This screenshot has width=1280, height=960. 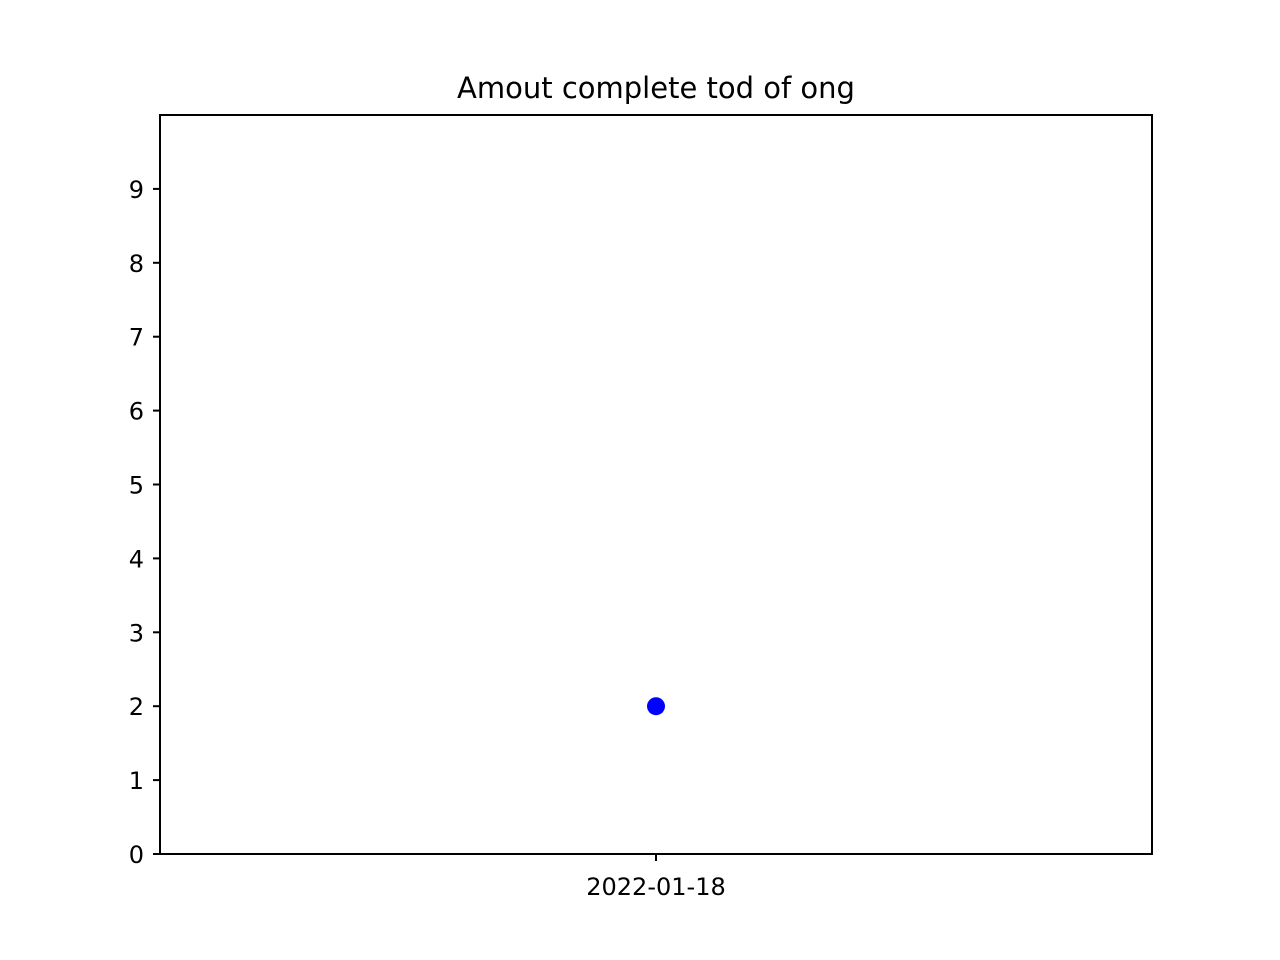 I want to click on y-tick-label: 0, so click(x=136, y=855).